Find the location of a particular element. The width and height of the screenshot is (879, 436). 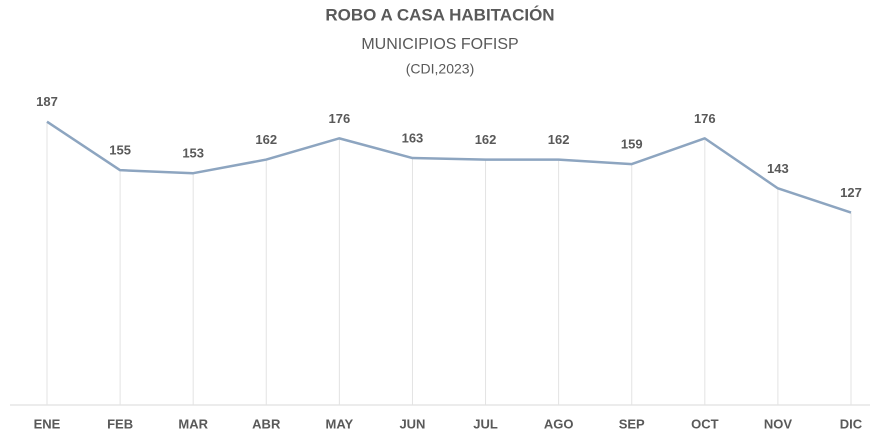

chart-title: ROBO A CASA HABITACIÓN is located at coordinates (439, 14).